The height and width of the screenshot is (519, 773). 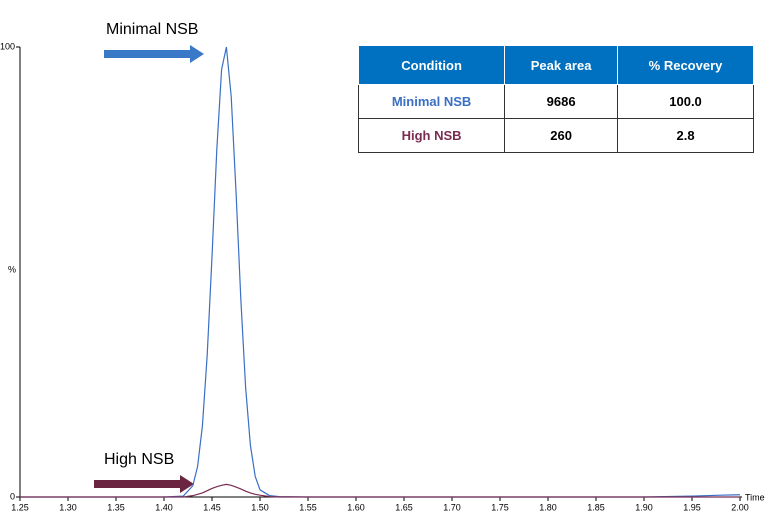 What do you see at coordinates (561, 135) in the screenshot?
I see `table-cell: 260` at bounding box center [561, 135].